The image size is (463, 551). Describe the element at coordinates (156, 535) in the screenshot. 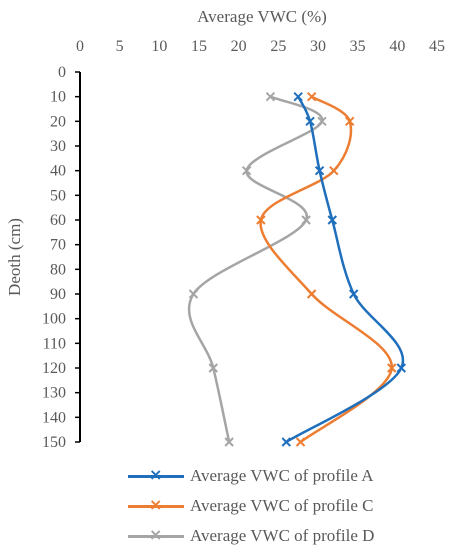

I see `legend-swatch-profile-d: ×` at that location.